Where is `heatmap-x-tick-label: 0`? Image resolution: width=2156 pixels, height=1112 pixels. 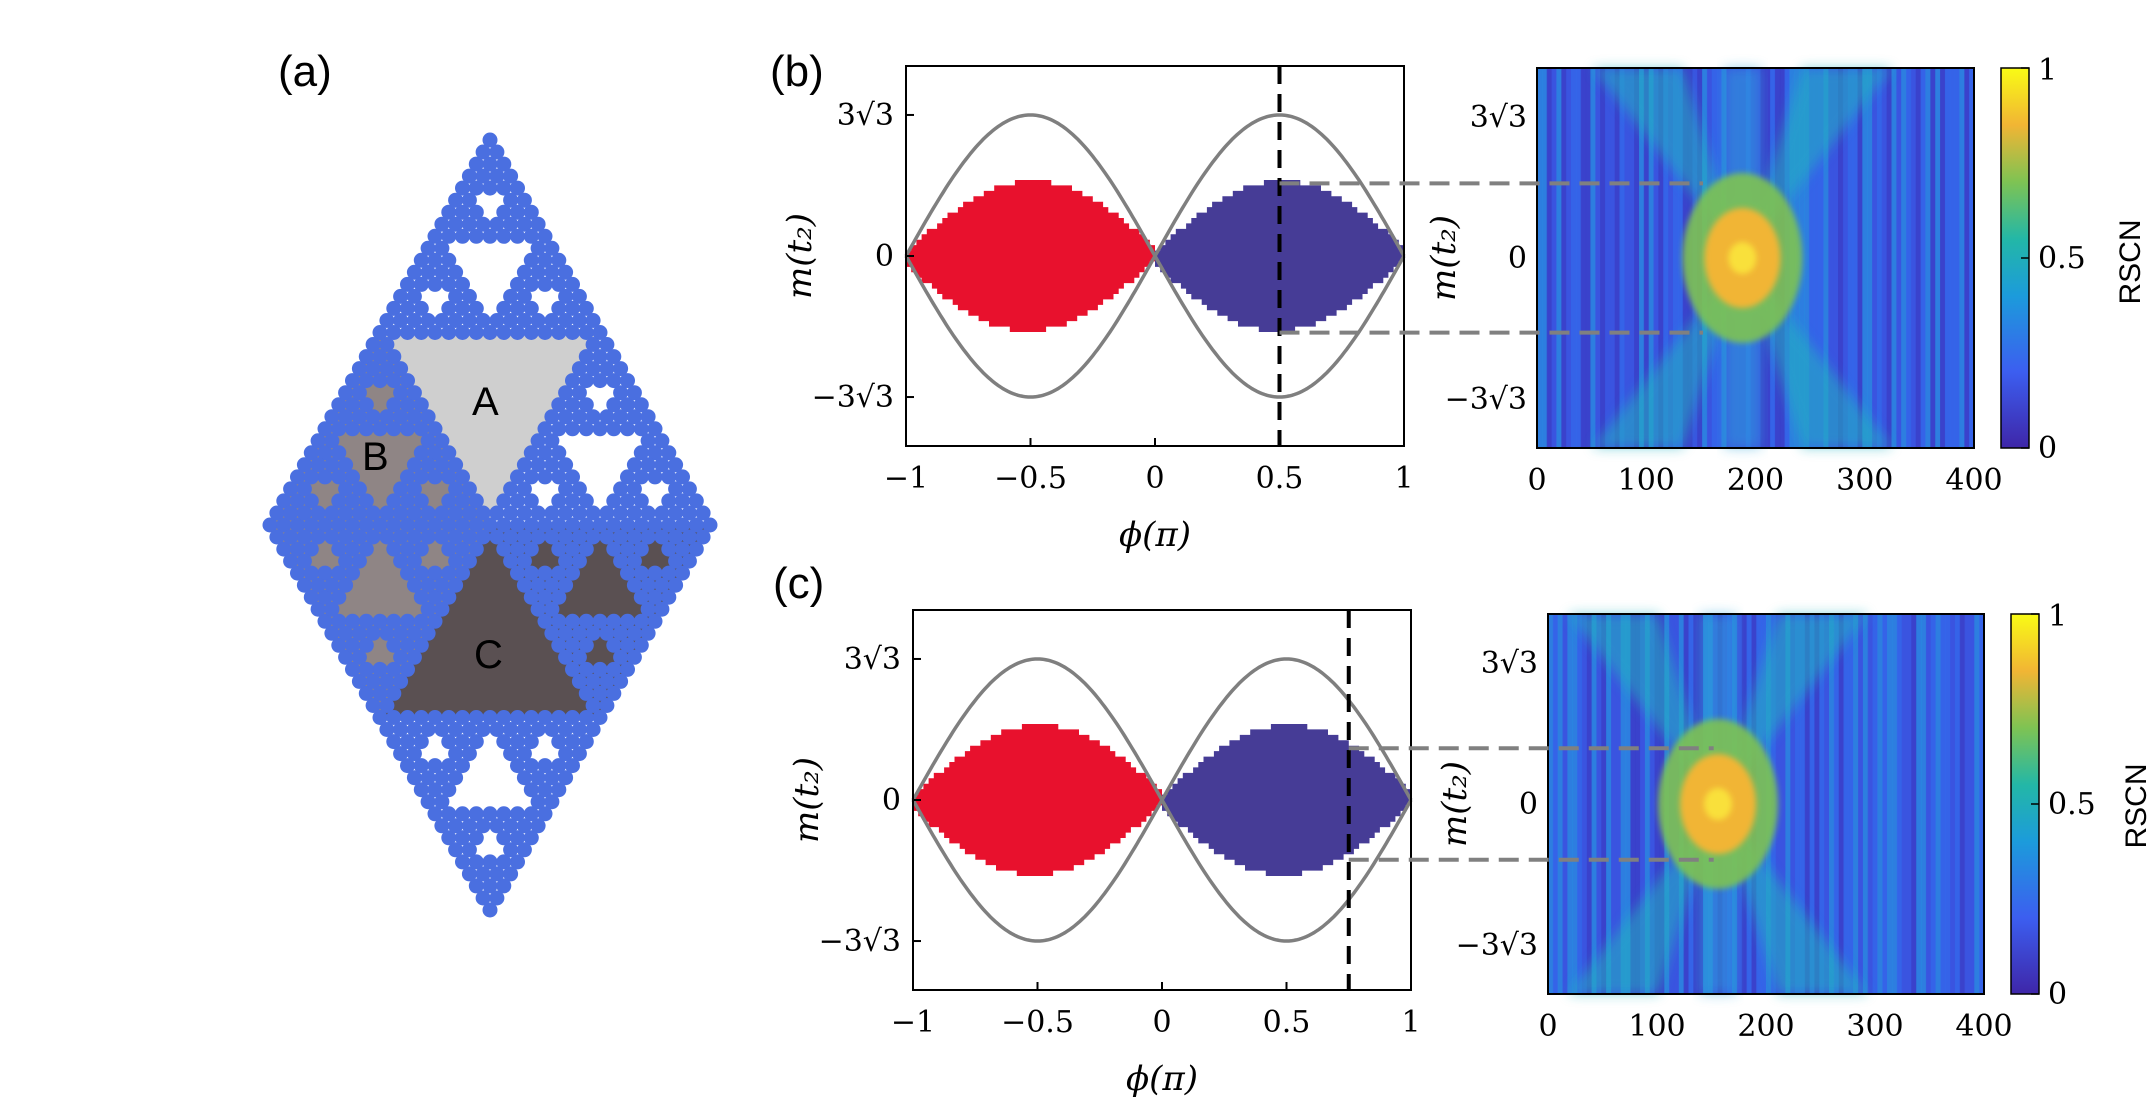
heatmap-x-tick-label: 0 is located at coordinates (1547, 1026).